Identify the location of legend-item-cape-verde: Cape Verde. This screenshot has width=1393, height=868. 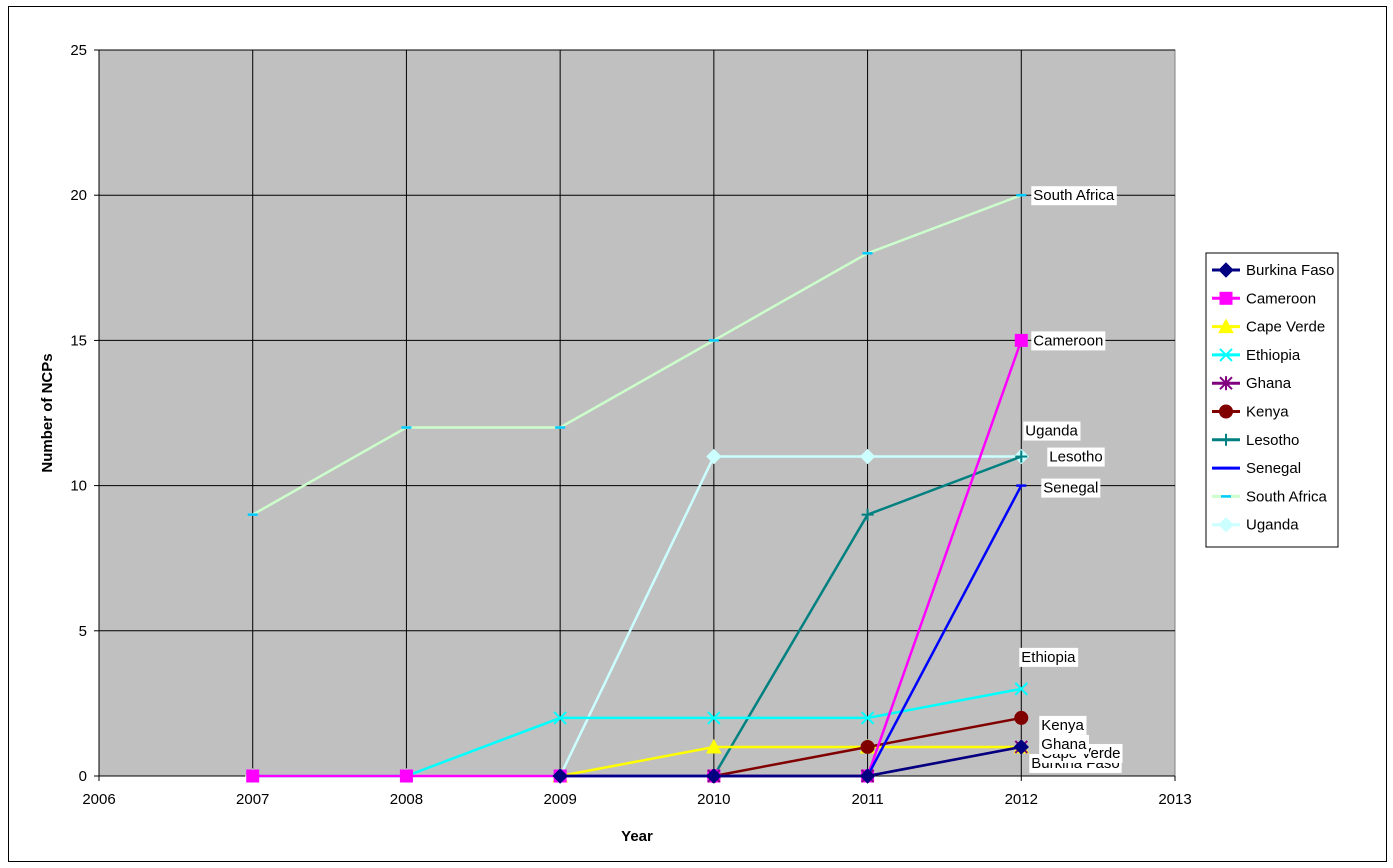
(1268, 327).